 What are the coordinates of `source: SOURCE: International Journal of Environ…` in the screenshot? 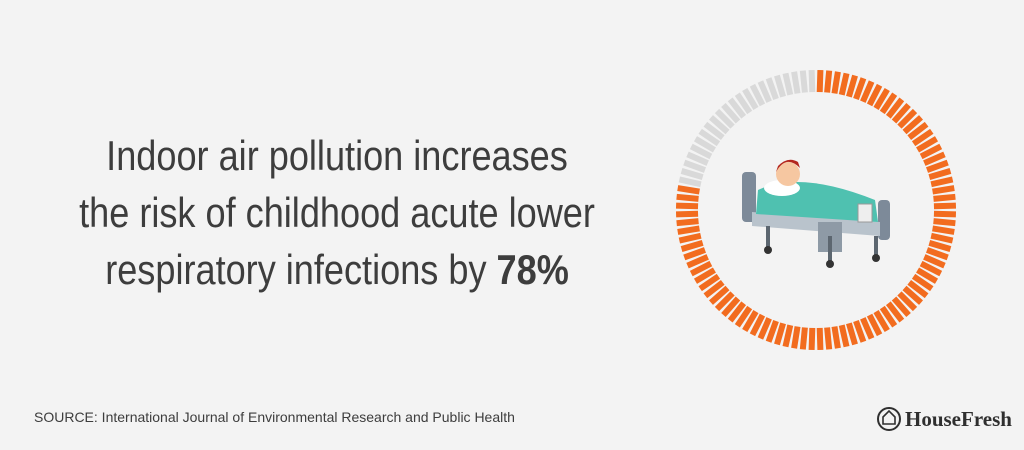 It's located at (274, 417).